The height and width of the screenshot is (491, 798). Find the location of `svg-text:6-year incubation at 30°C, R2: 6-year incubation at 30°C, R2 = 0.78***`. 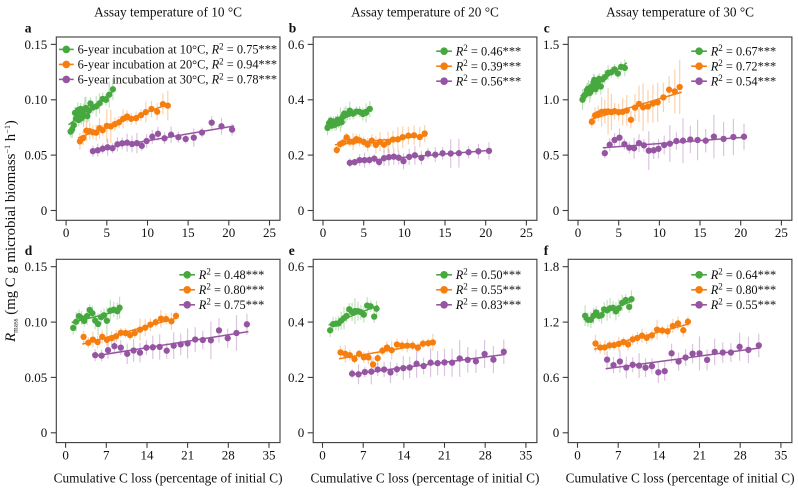

svg-text:6-year incubation at 30°C, R2: 6-year incubation at 30°C, R2 = 0.78*** is located at coordinates (178, 78).